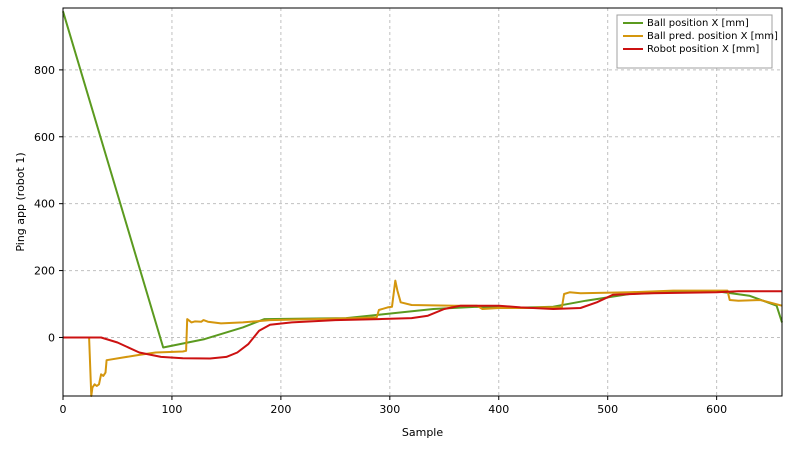 Image resolution: width=800 pixels, height=450 pixels. Describe the element at coordinates (422, 432) in the screenshot. I see `x-axis-label: Sample` at that location.